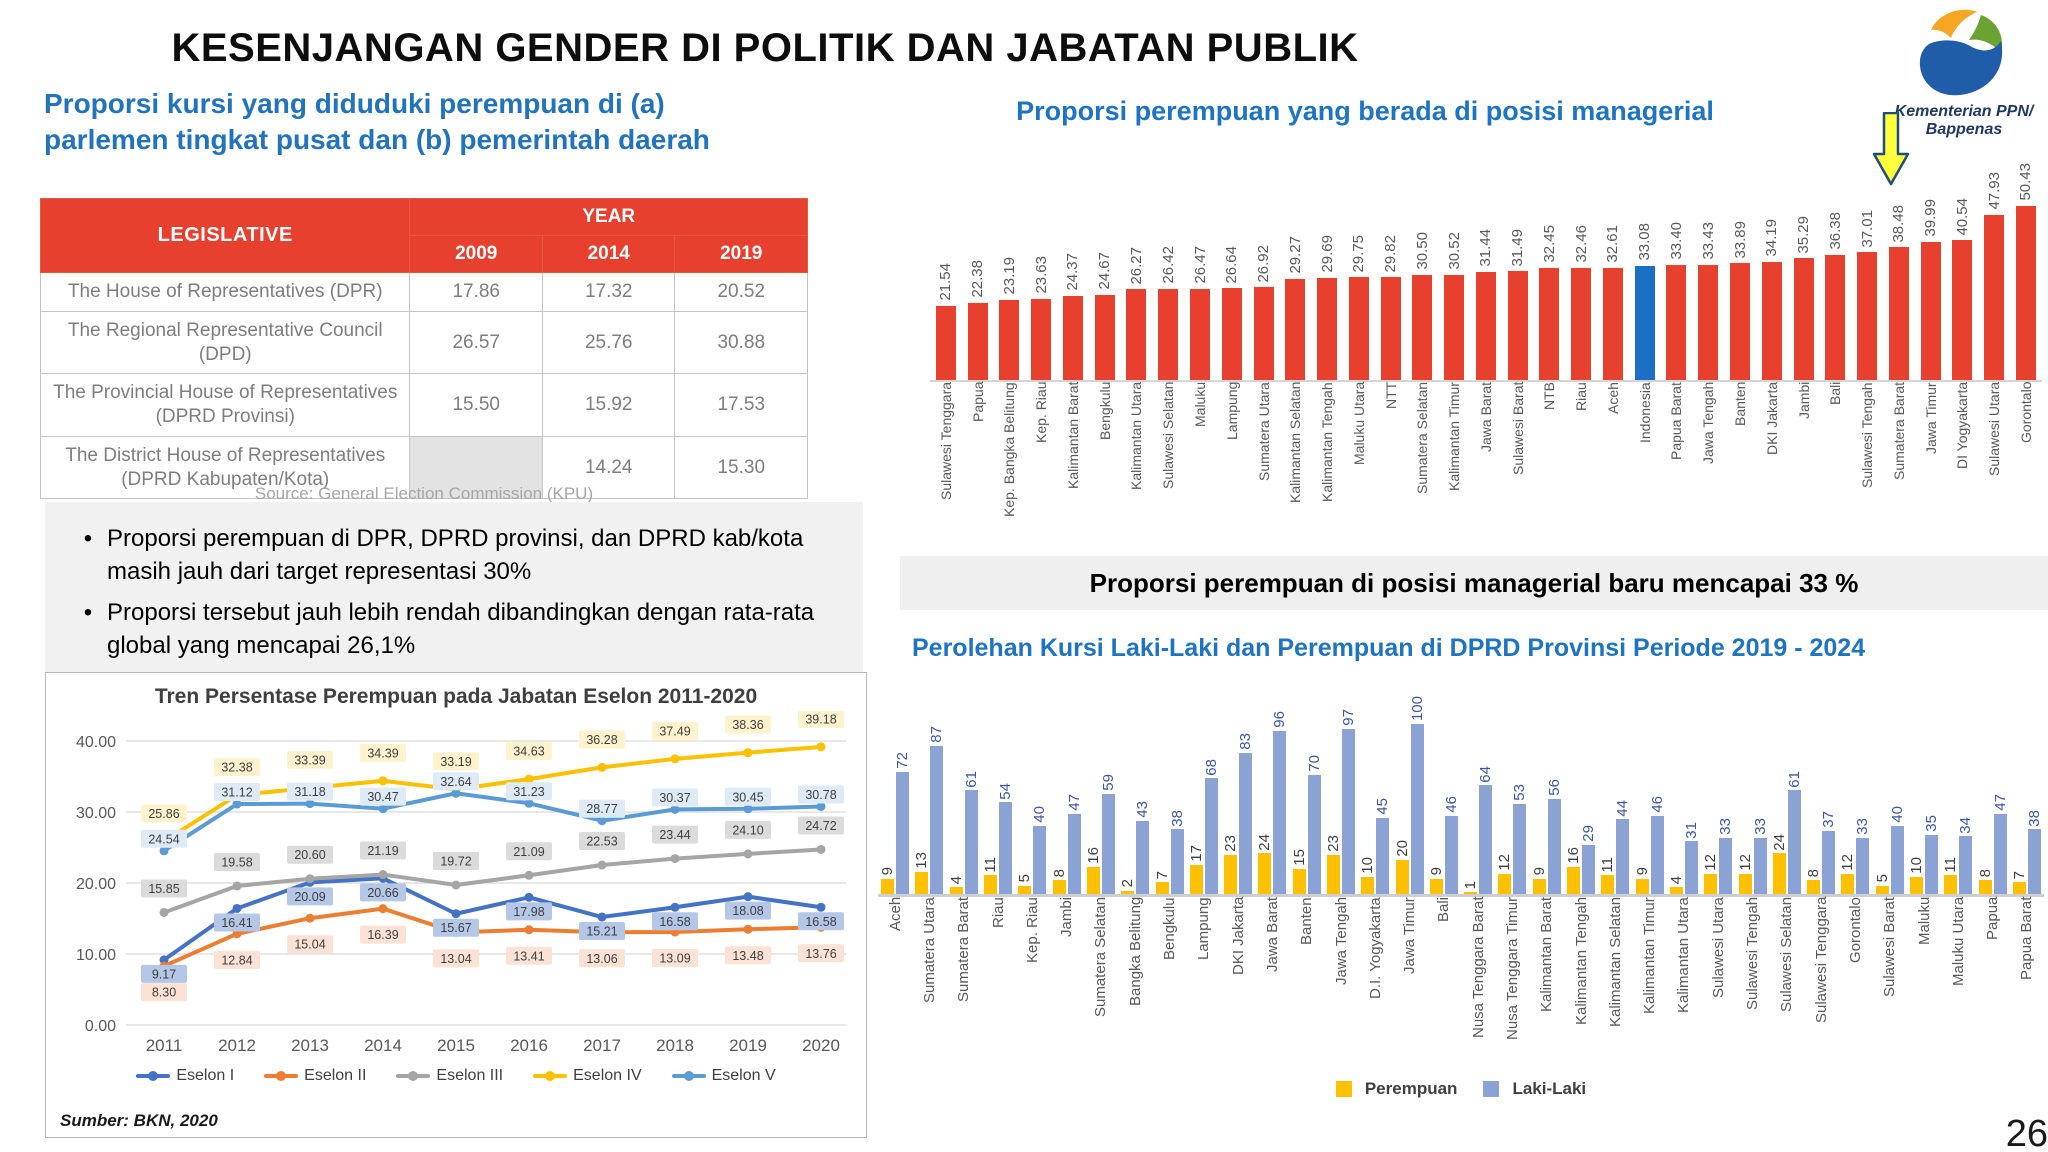 The height and width of the screenshot is (1152, 2048). I want to click on bar-group: 24.67, so click(1105, 259).